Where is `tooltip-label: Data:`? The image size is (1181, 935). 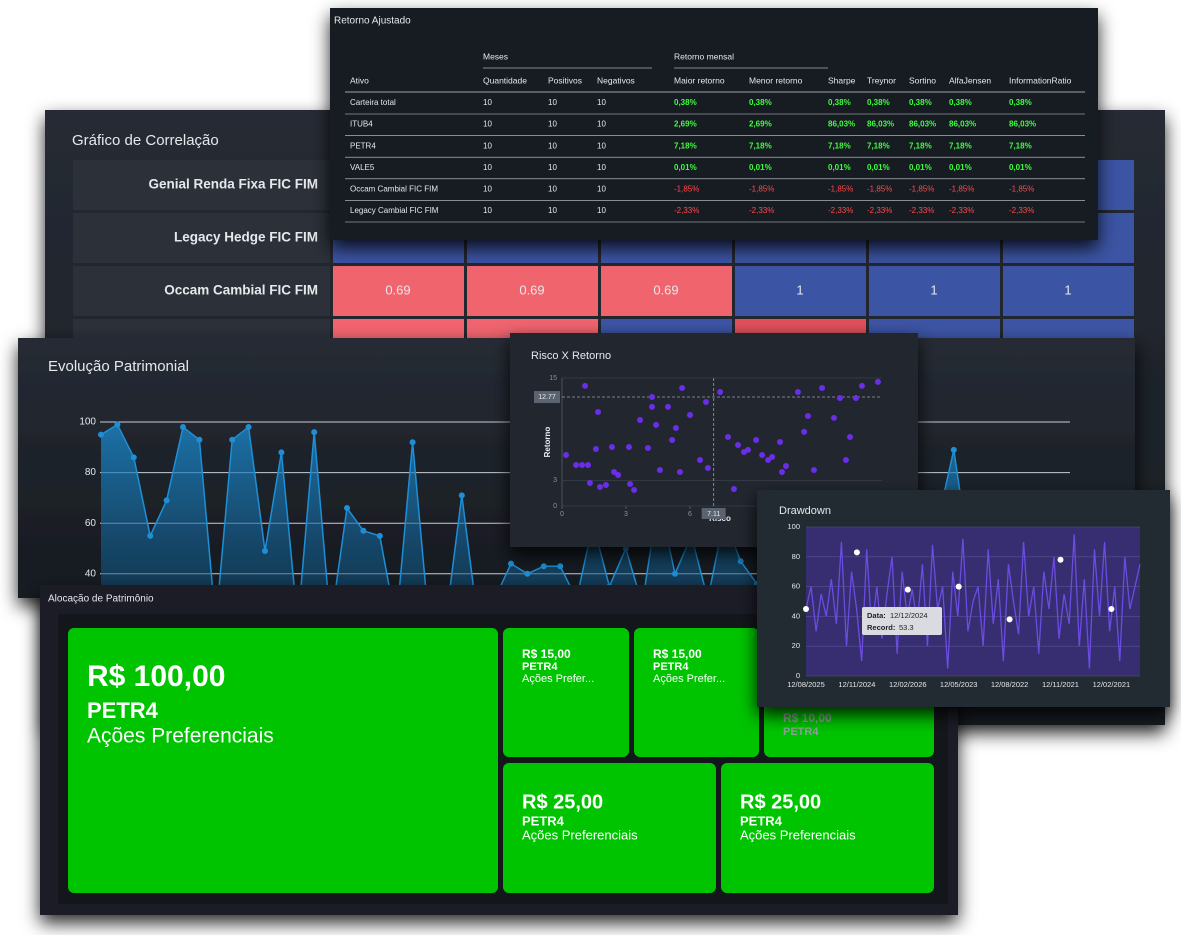 tooltip-label: Data: is located at coordinates (876, 615).